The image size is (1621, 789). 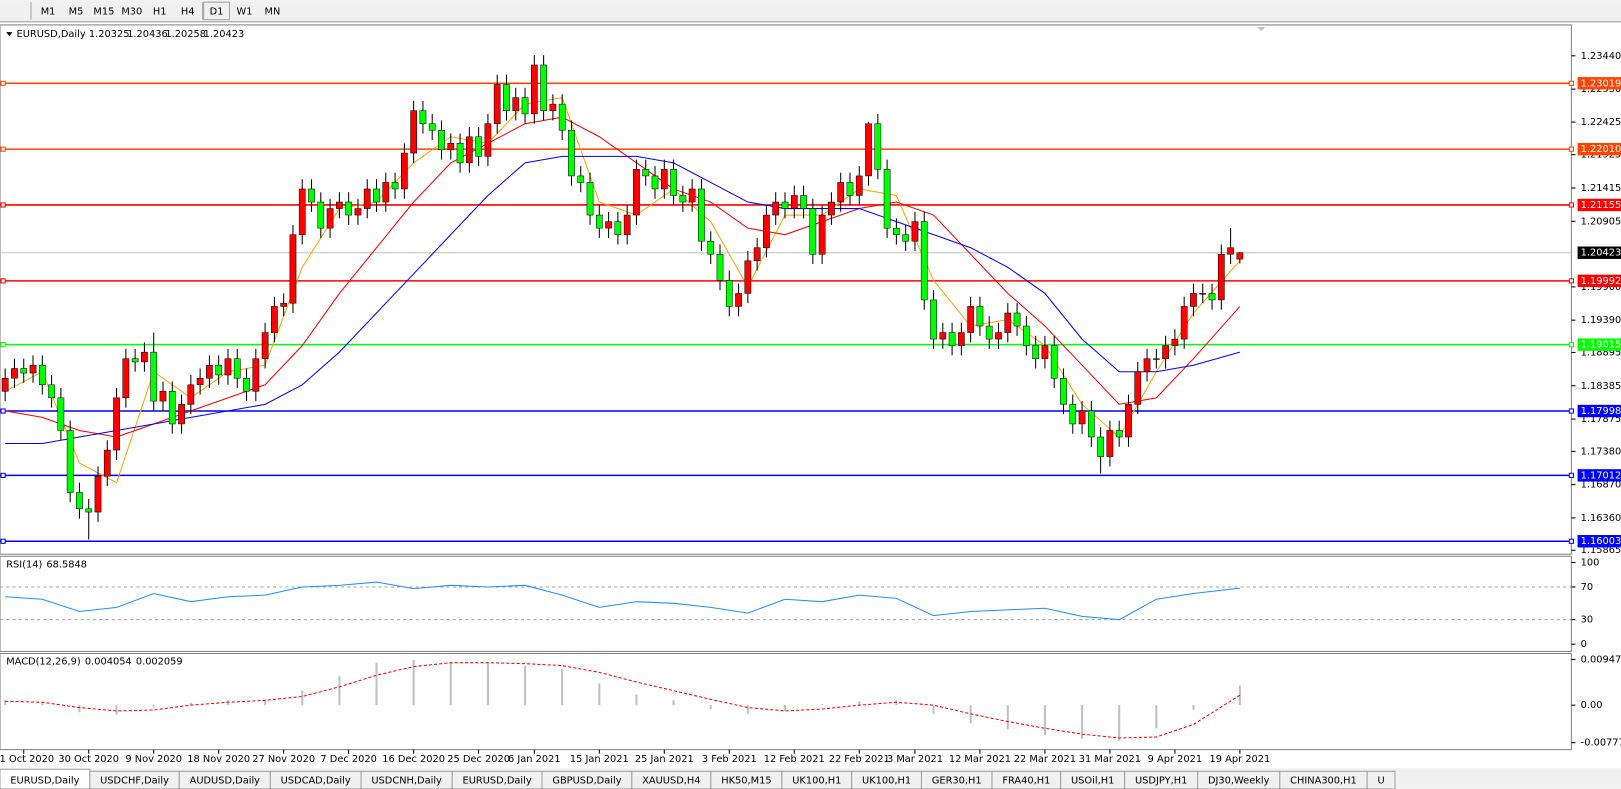 What do you see at coordinates (283, 759) in the screenshot?
I see `x-tick-label: 27 Nov 2020` at bounding box center [283, 759].